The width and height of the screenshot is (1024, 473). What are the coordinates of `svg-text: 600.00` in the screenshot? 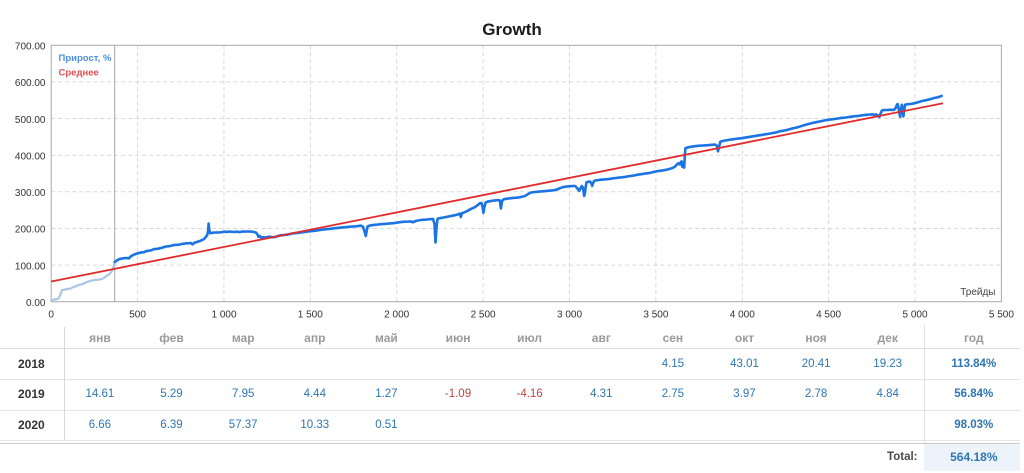 It's located at (30, 83).